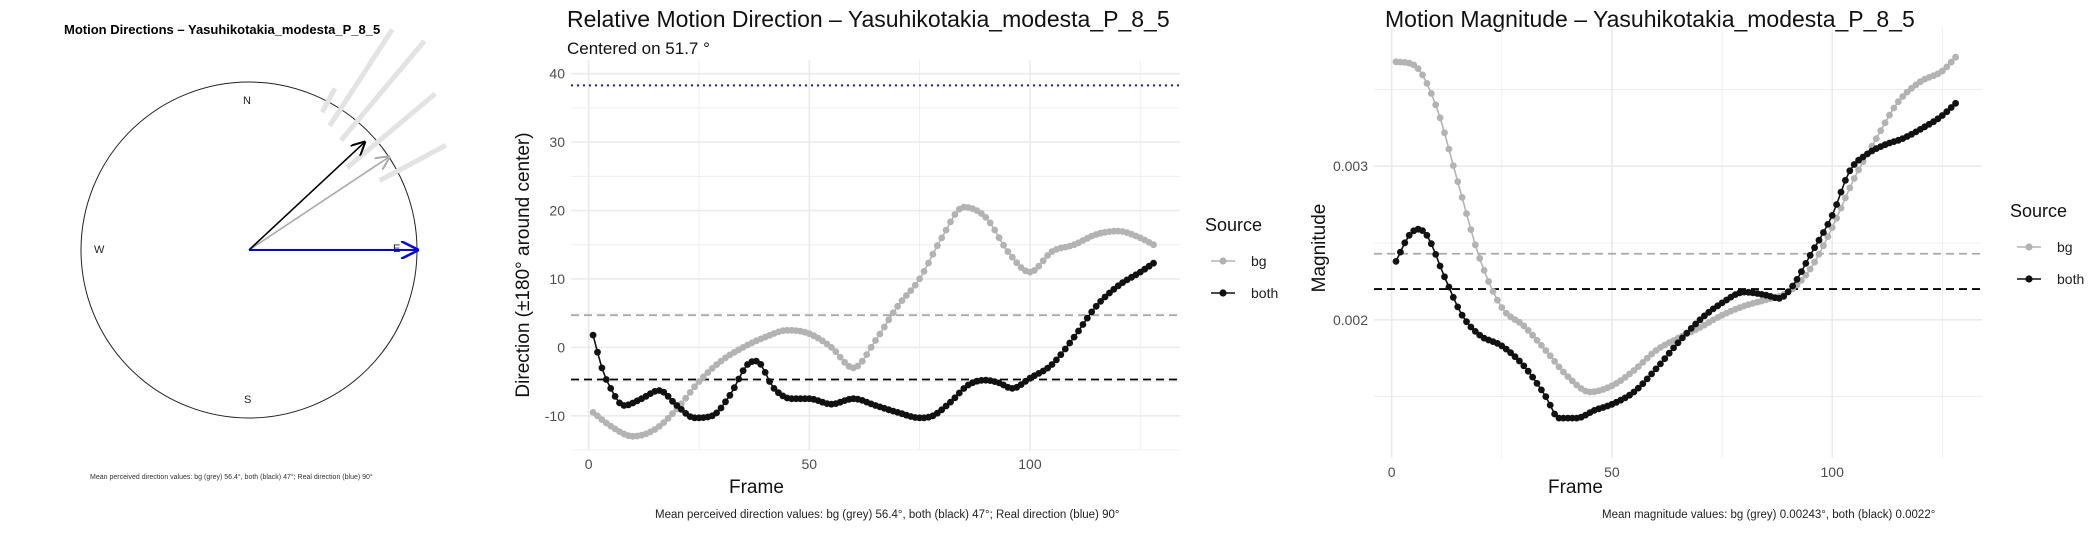 The image size is (2100, 533). What do you see at coordinates (1392, 472) in the screenshot?
I see `magnitude-x-tick-label: 0` at bounding box center [1392, 472].